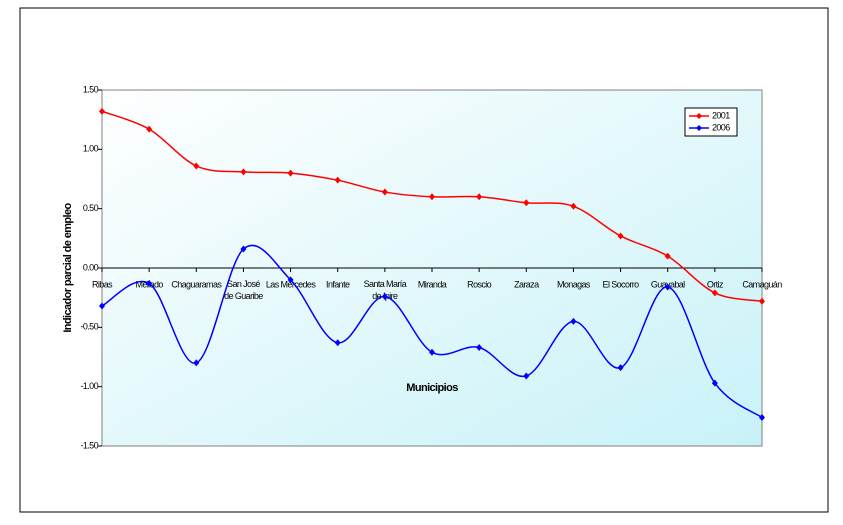 The height and width of the screenshot is (525, 843). What do you see at coordinates (721, 115) in the screenshot?
I see `legend-label: 2001` at bounding box center [721, 115].